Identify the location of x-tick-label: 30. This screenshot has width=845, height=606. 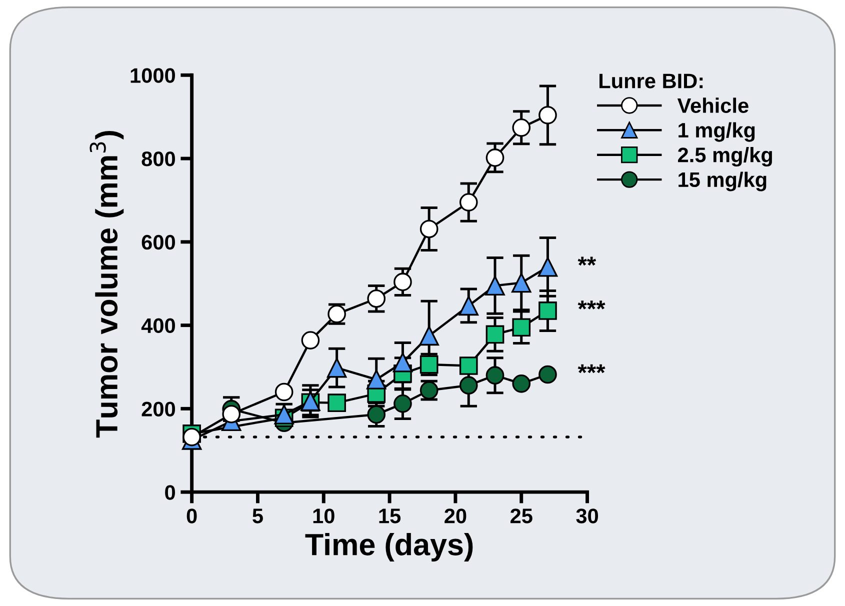
(587, 516).